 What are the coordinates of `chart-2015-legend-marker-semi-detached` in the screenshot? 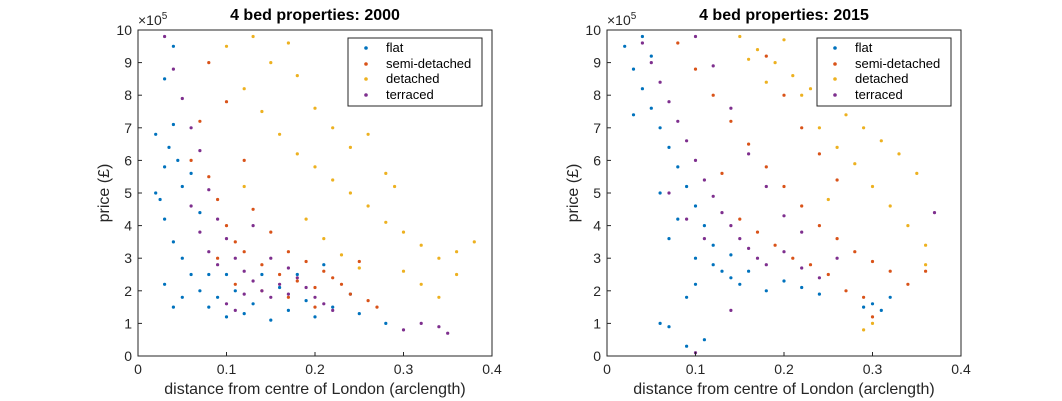 It's located at (835, 64).